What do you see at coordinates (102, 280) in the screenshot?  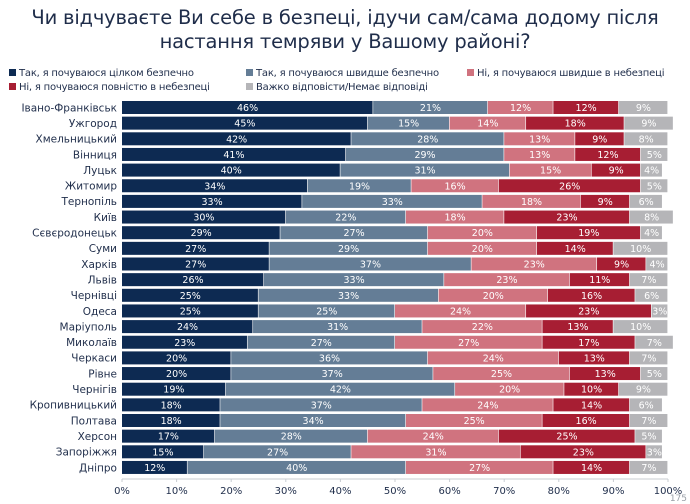 I see `category-label: Львів` at bounding box center [102, 280].